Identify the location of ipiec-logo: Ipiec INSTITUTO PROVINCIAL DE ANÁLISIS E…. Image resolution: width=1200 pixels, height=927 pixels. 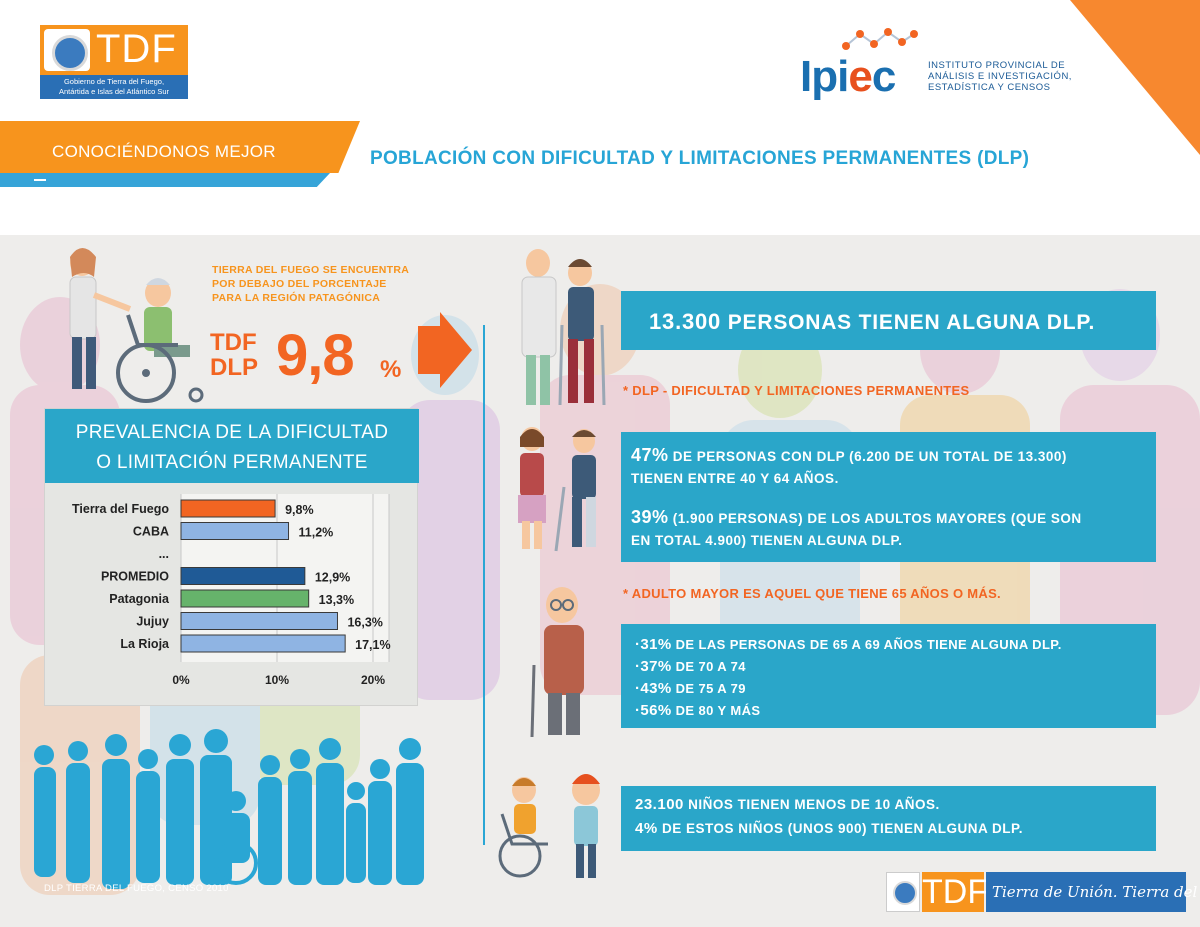
(940, 64).